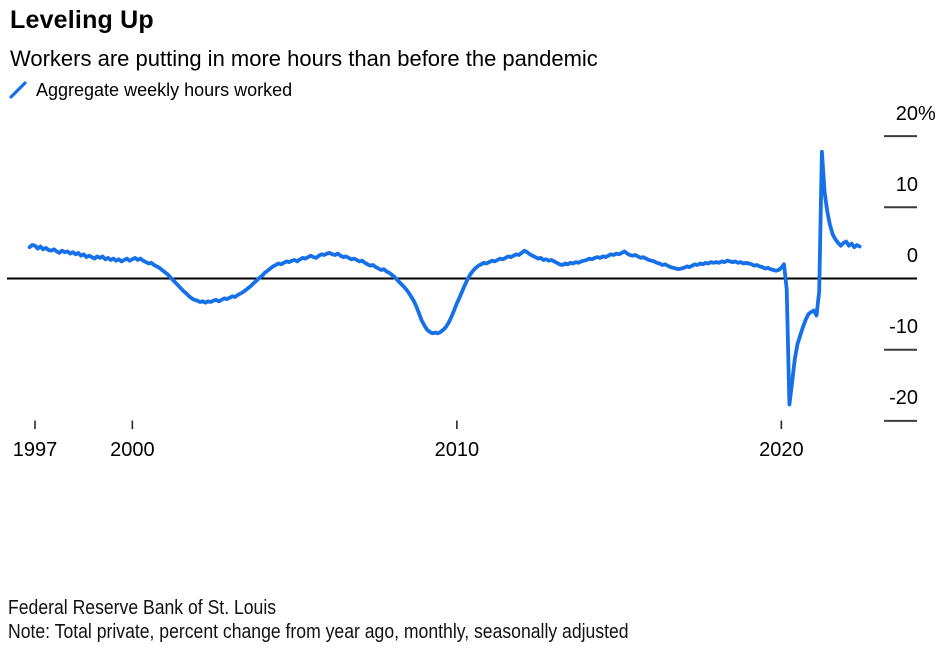  What do you see at coordinates (18, 90) in the screenshot?
I see `line-series-swatch-icon` at bounding box center [18, 90].